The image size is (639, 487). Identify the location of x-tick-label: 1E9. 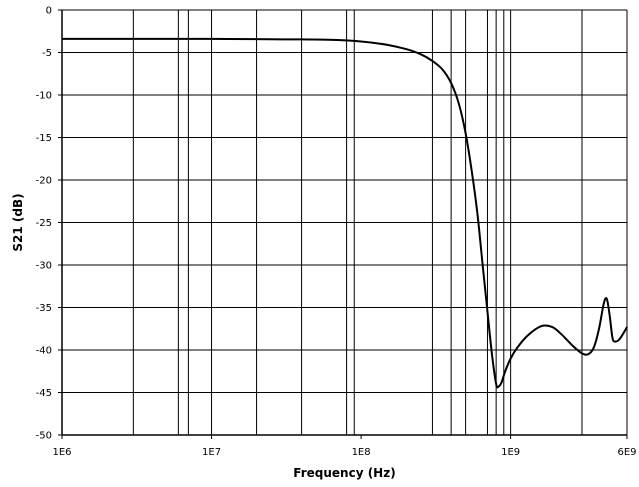
(510, 452).